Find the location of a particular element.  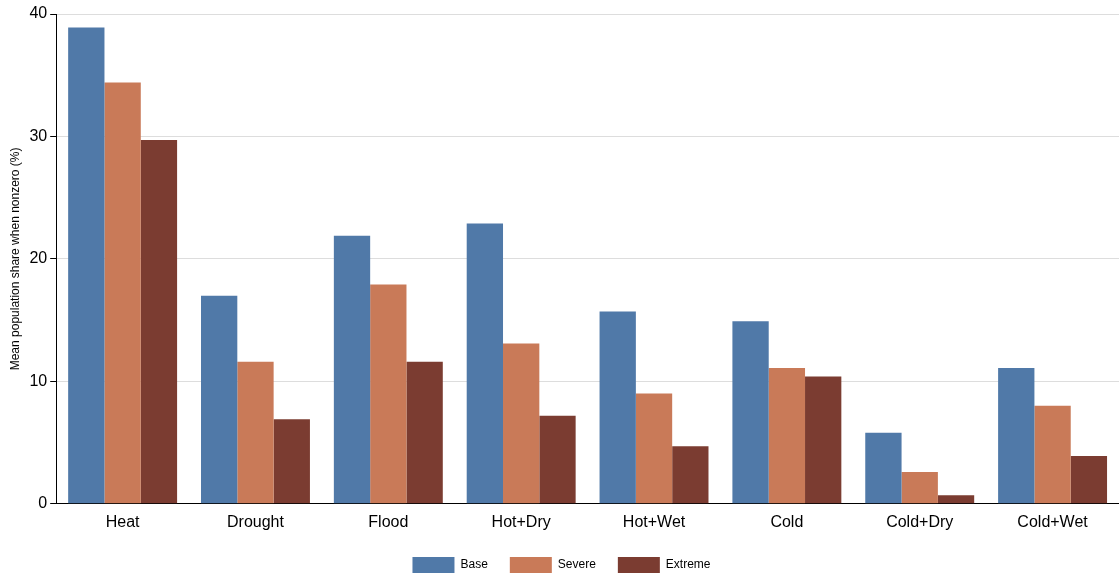

x-tick-label: Drought is located at coordinates (256, 521).